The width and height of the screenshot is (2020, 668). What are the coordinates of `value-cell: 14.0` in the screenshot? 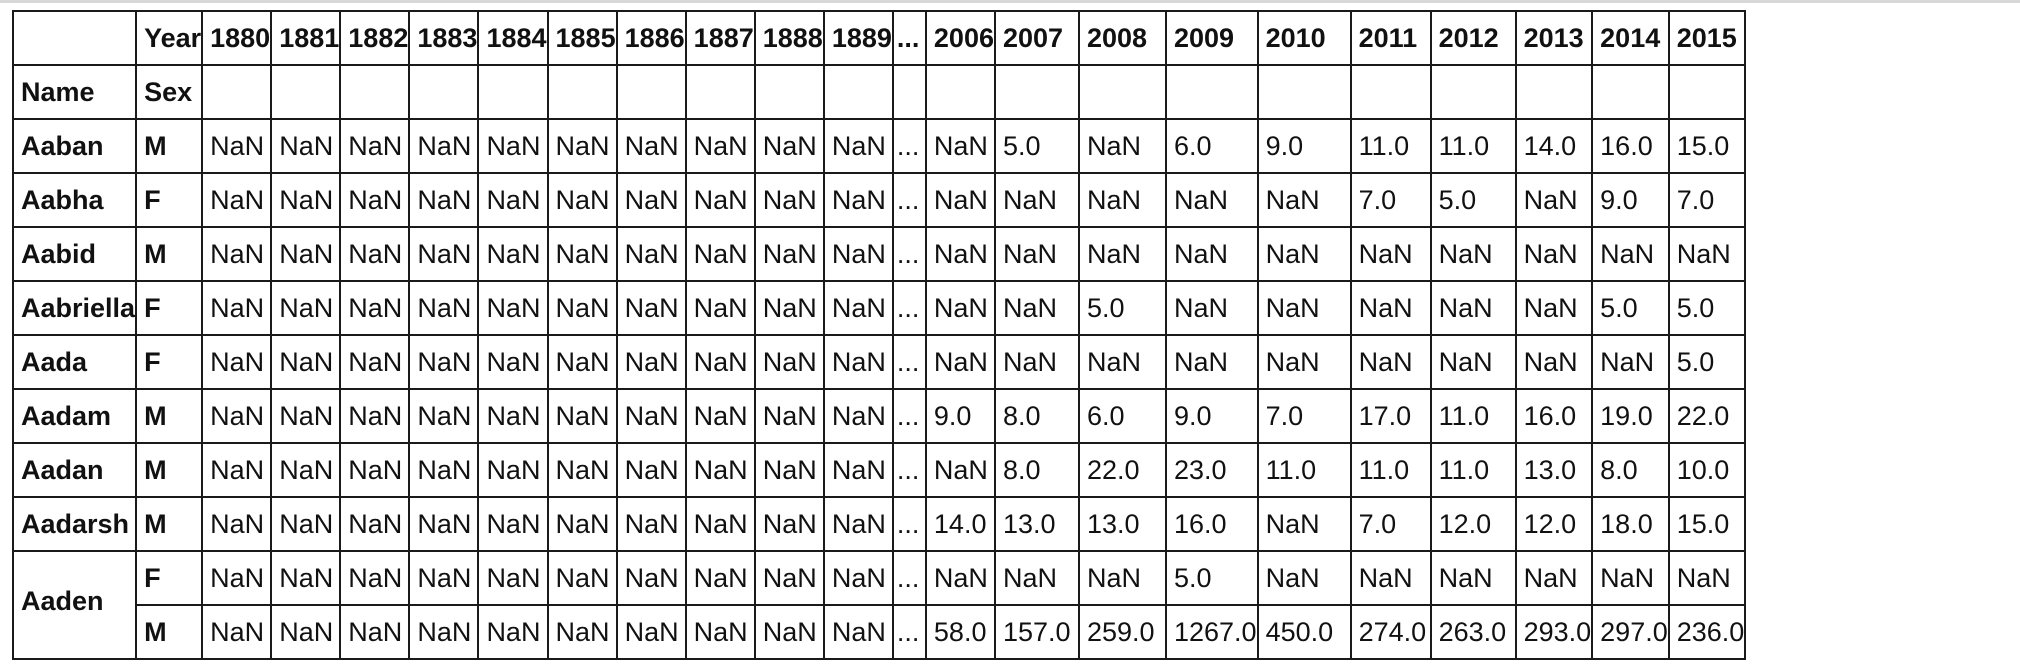 It's located at (960, 524).